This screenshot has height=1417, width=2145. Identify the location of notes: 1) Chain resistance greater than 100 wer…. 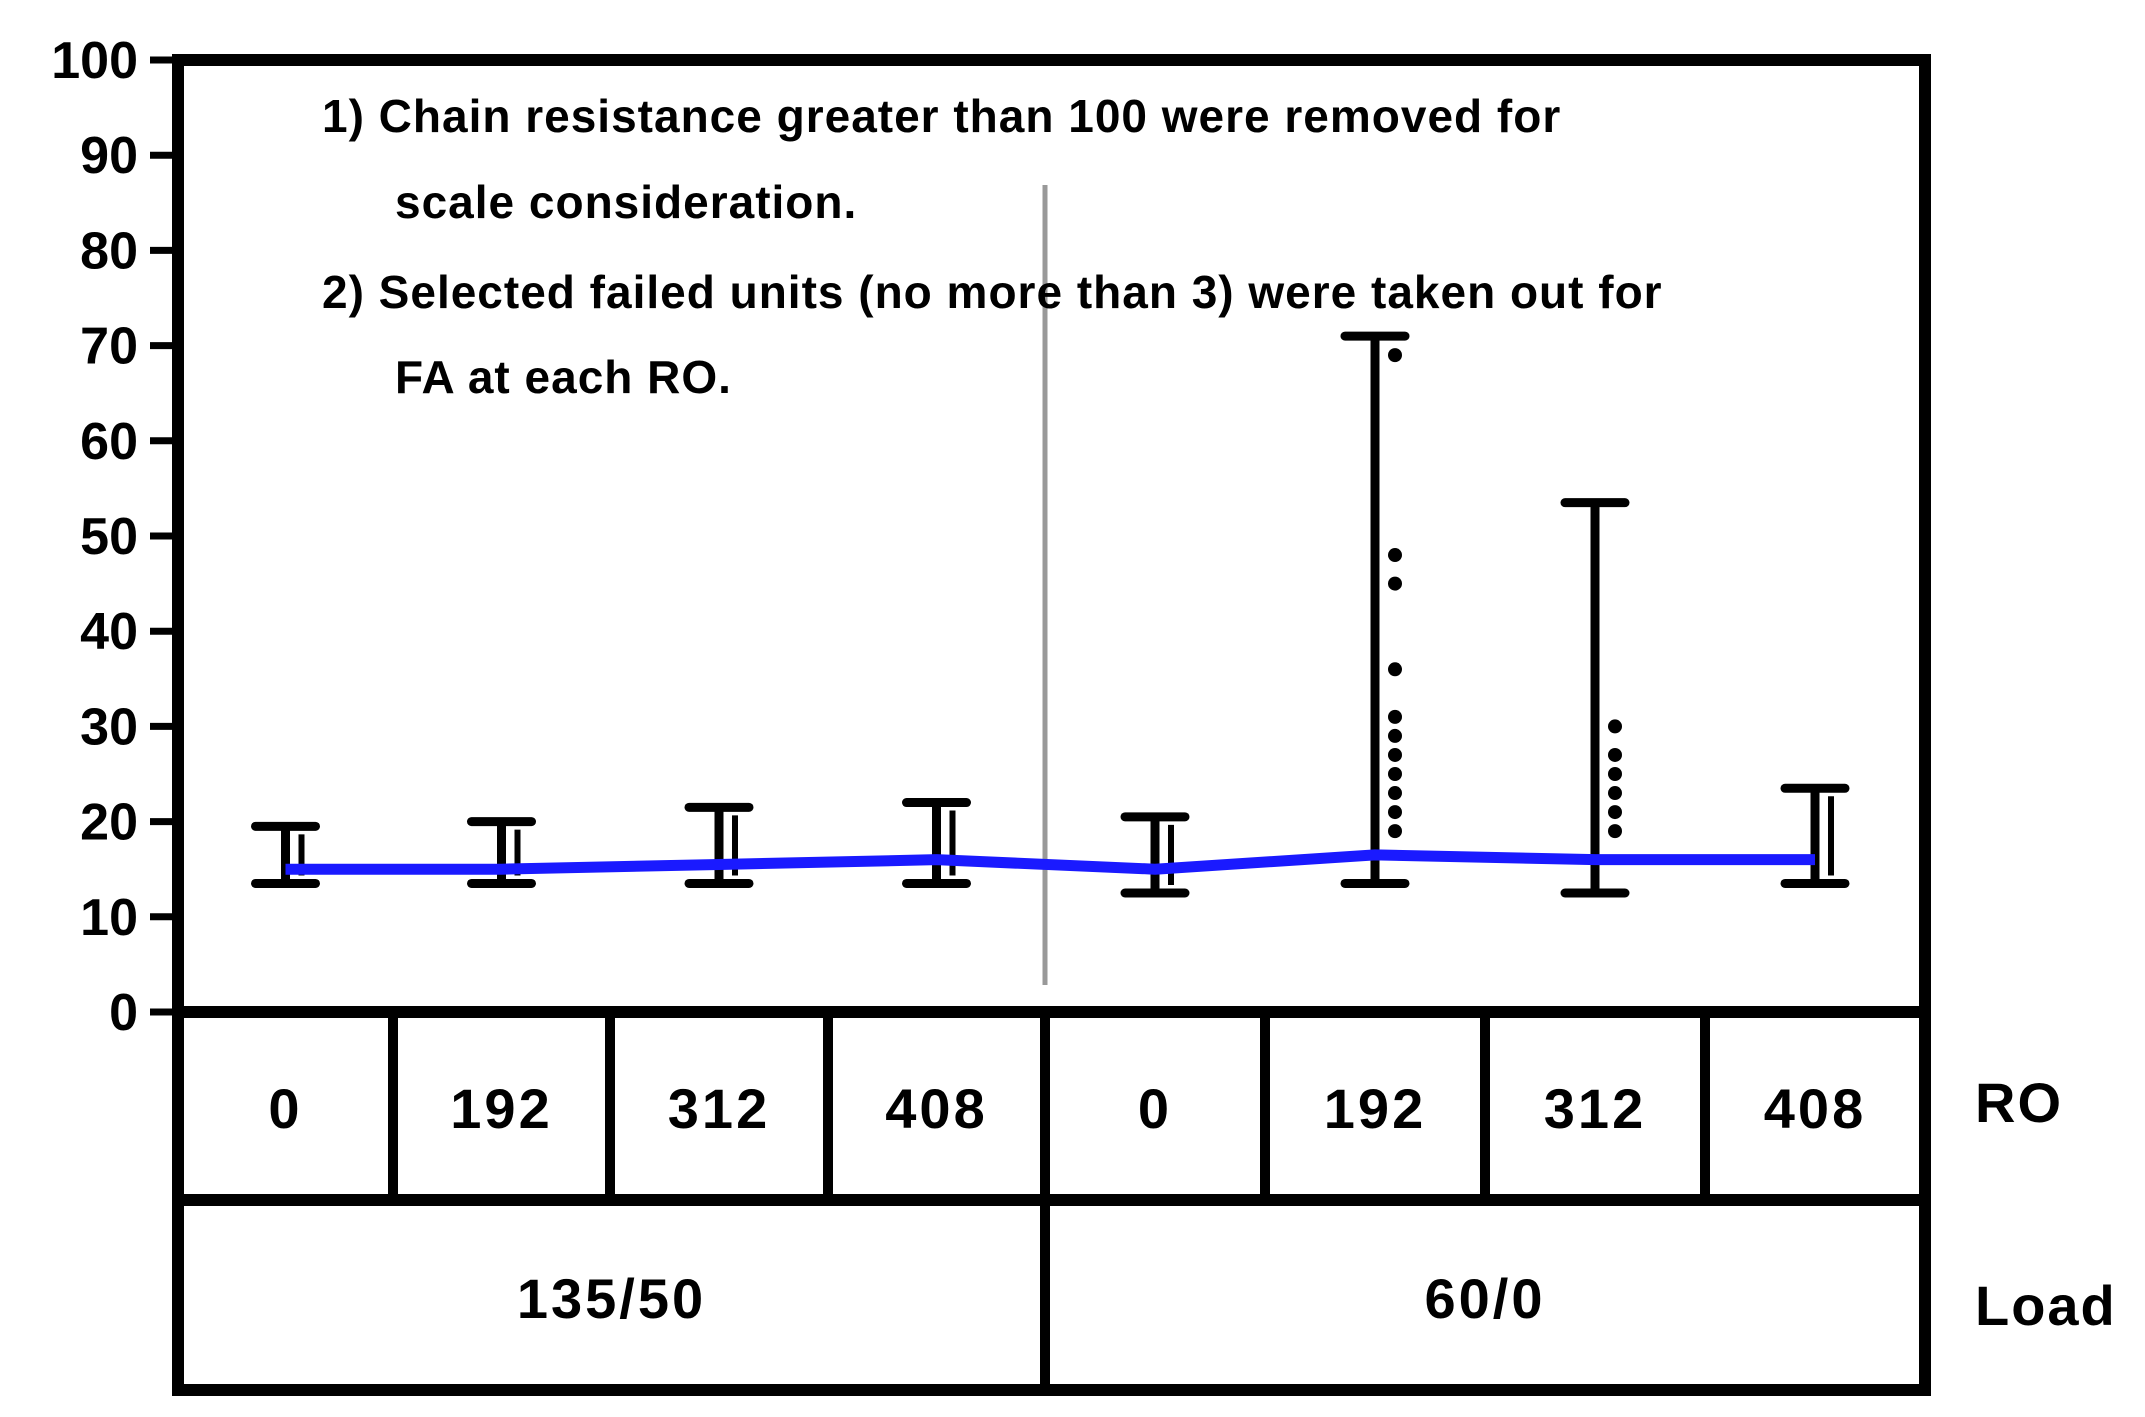
(992, 246).